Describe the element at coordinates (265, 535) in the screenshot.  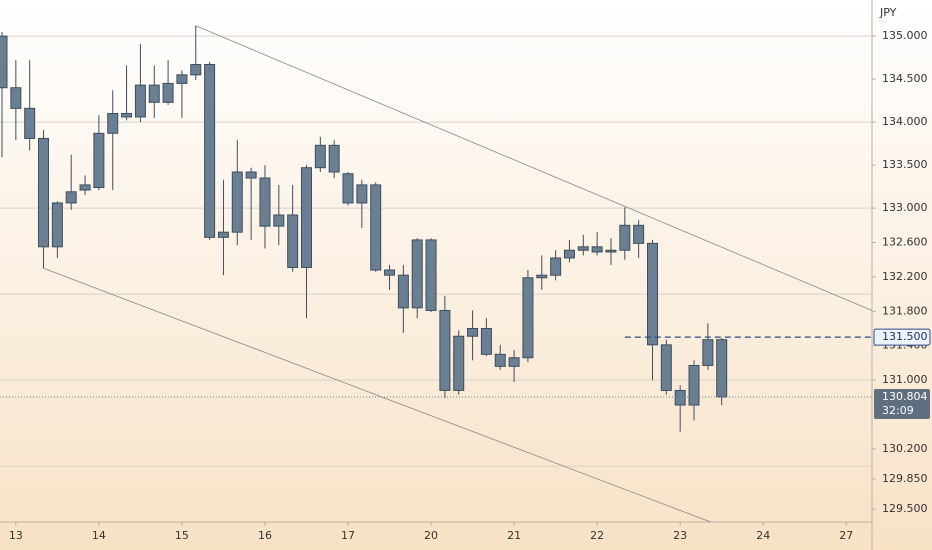
I see `x-tick-label: 16` at that location.